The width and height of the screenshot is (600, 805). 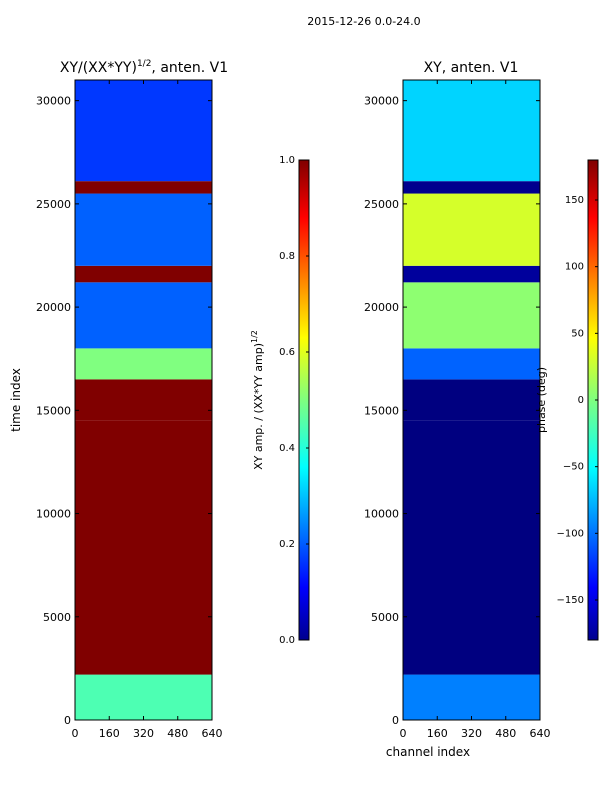 What do you see at coordinates (471, 68) in the screenshot?
I see `right-panel-title: XY, anten. V1` at bounding box center [471, 68].